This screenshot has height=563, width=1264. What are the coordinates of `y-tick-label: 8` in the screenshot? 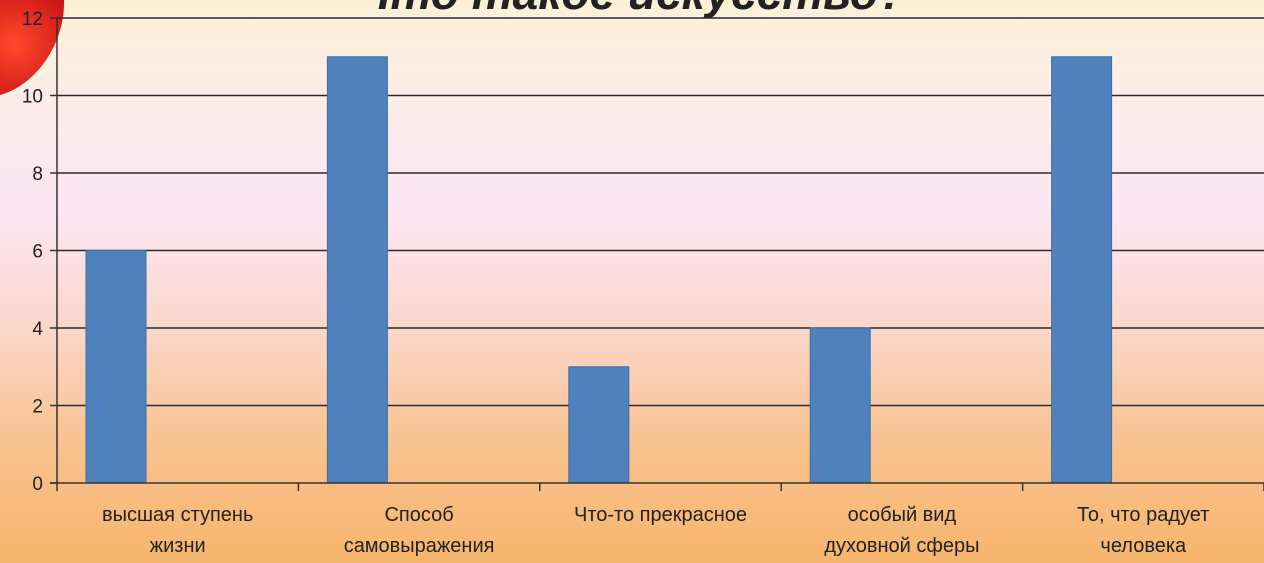 It's located at (37, 174).